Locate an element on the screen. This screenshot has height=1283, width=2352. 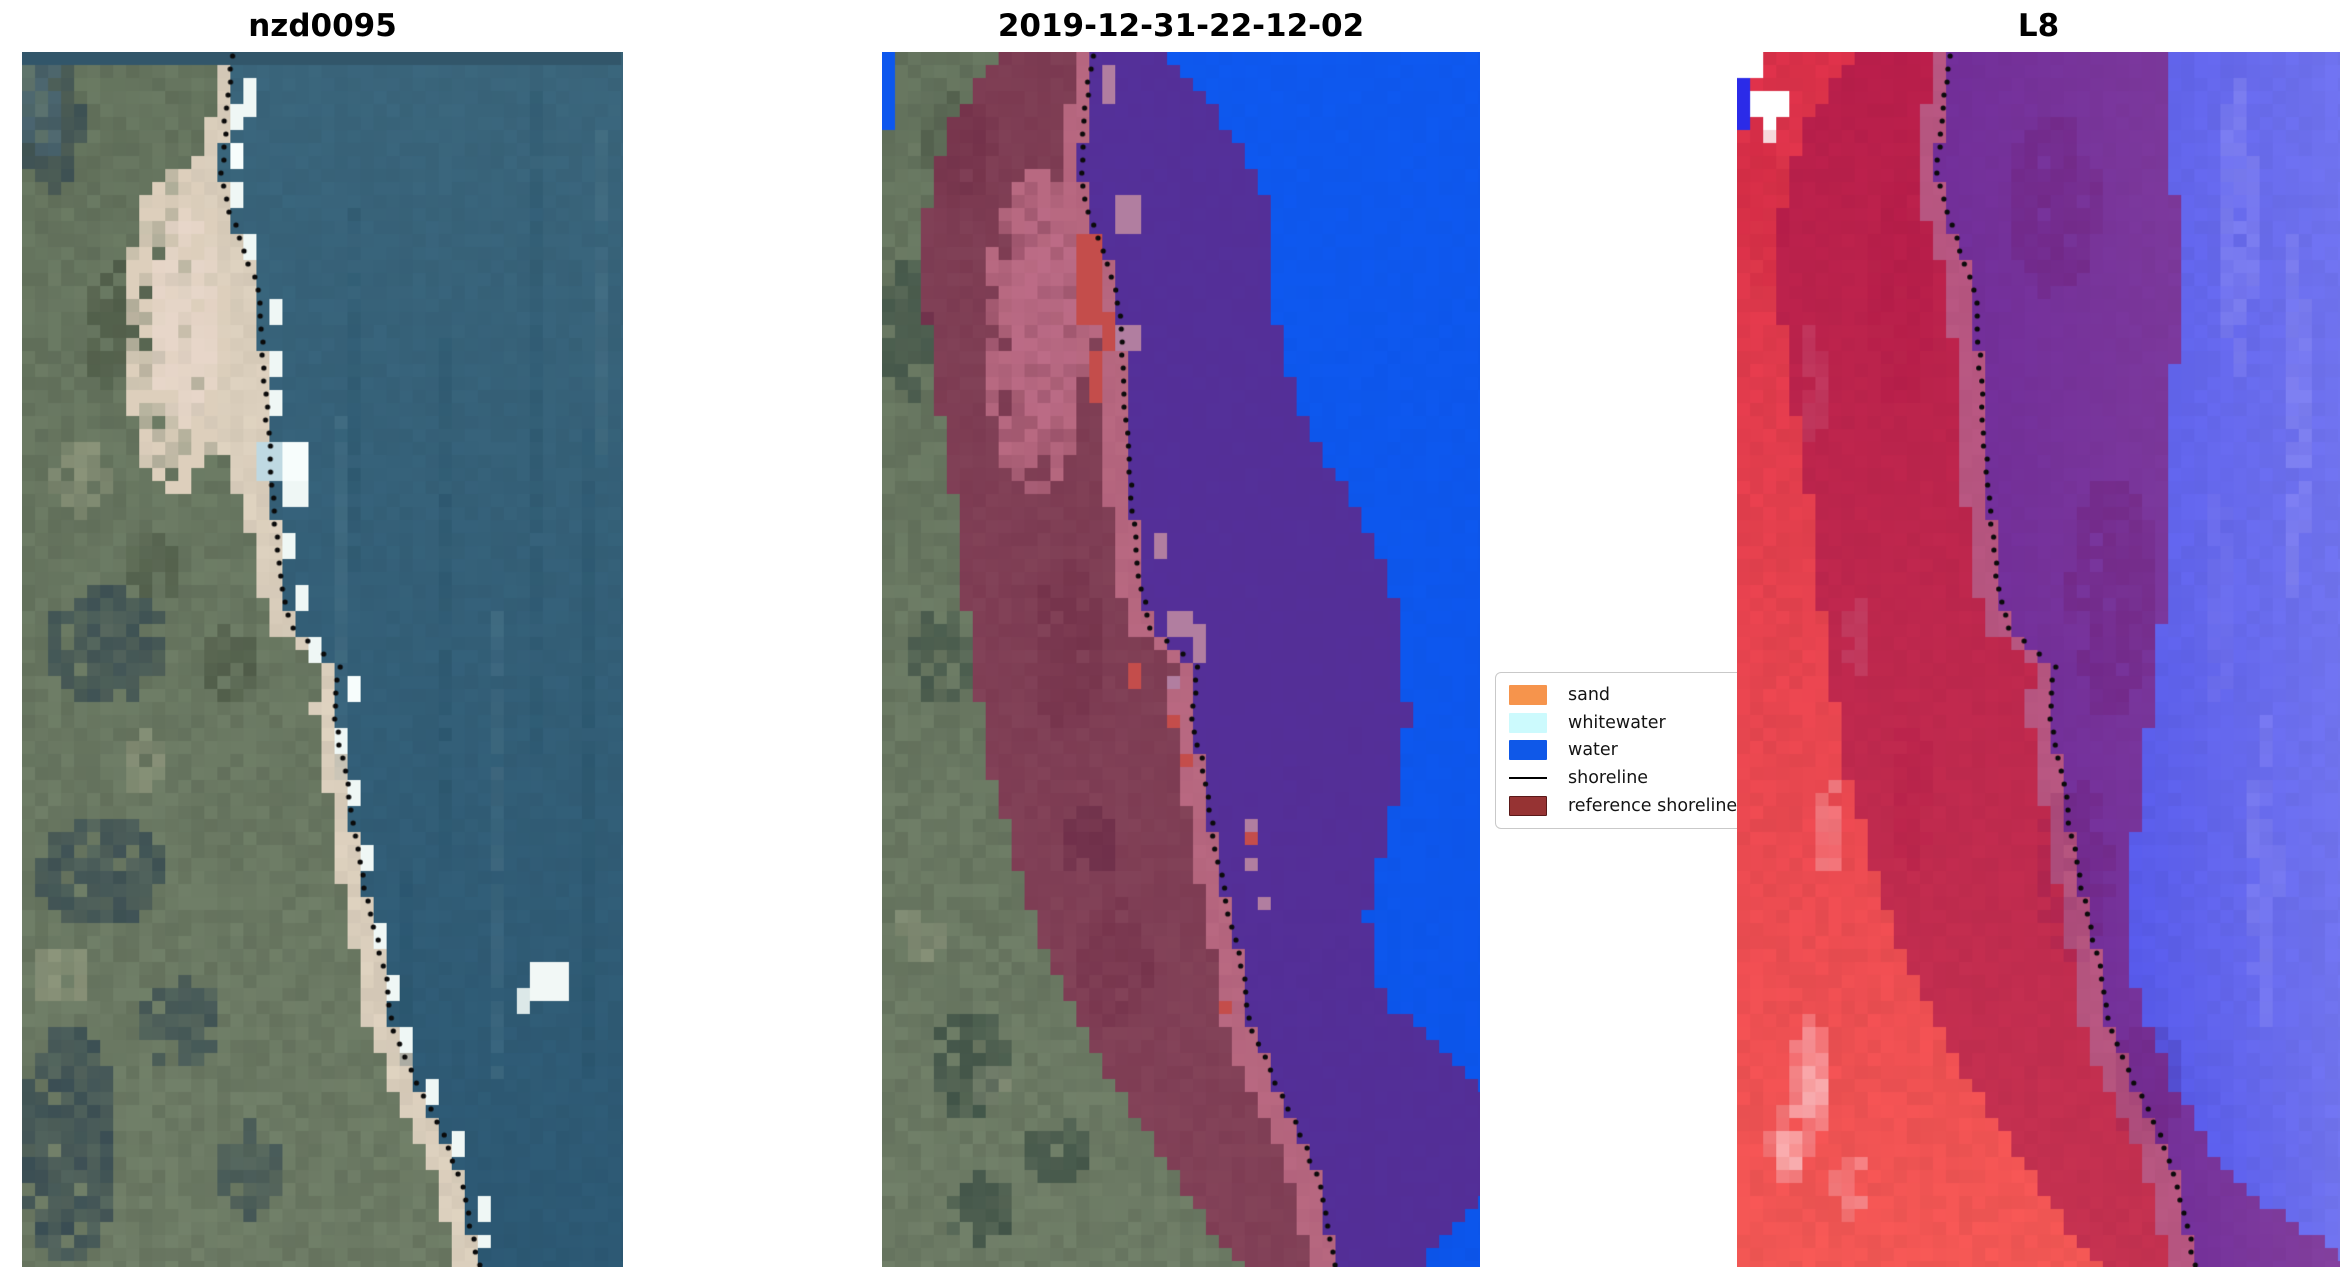
legend-label: shoreline is located at coordinates (1608, 778).